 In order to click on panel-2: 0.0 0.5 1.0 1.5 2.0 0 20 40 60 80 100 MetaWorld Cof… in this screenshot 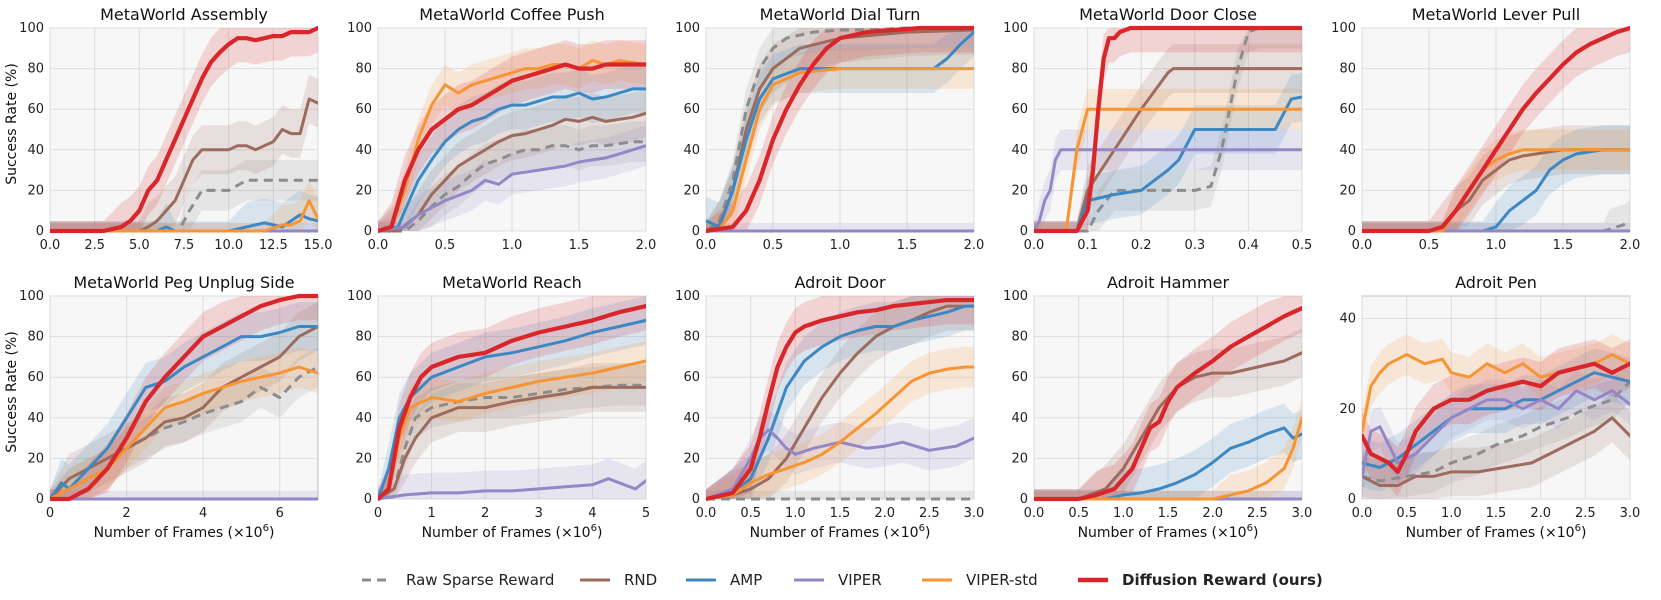, I will do `click(501, 129)`.